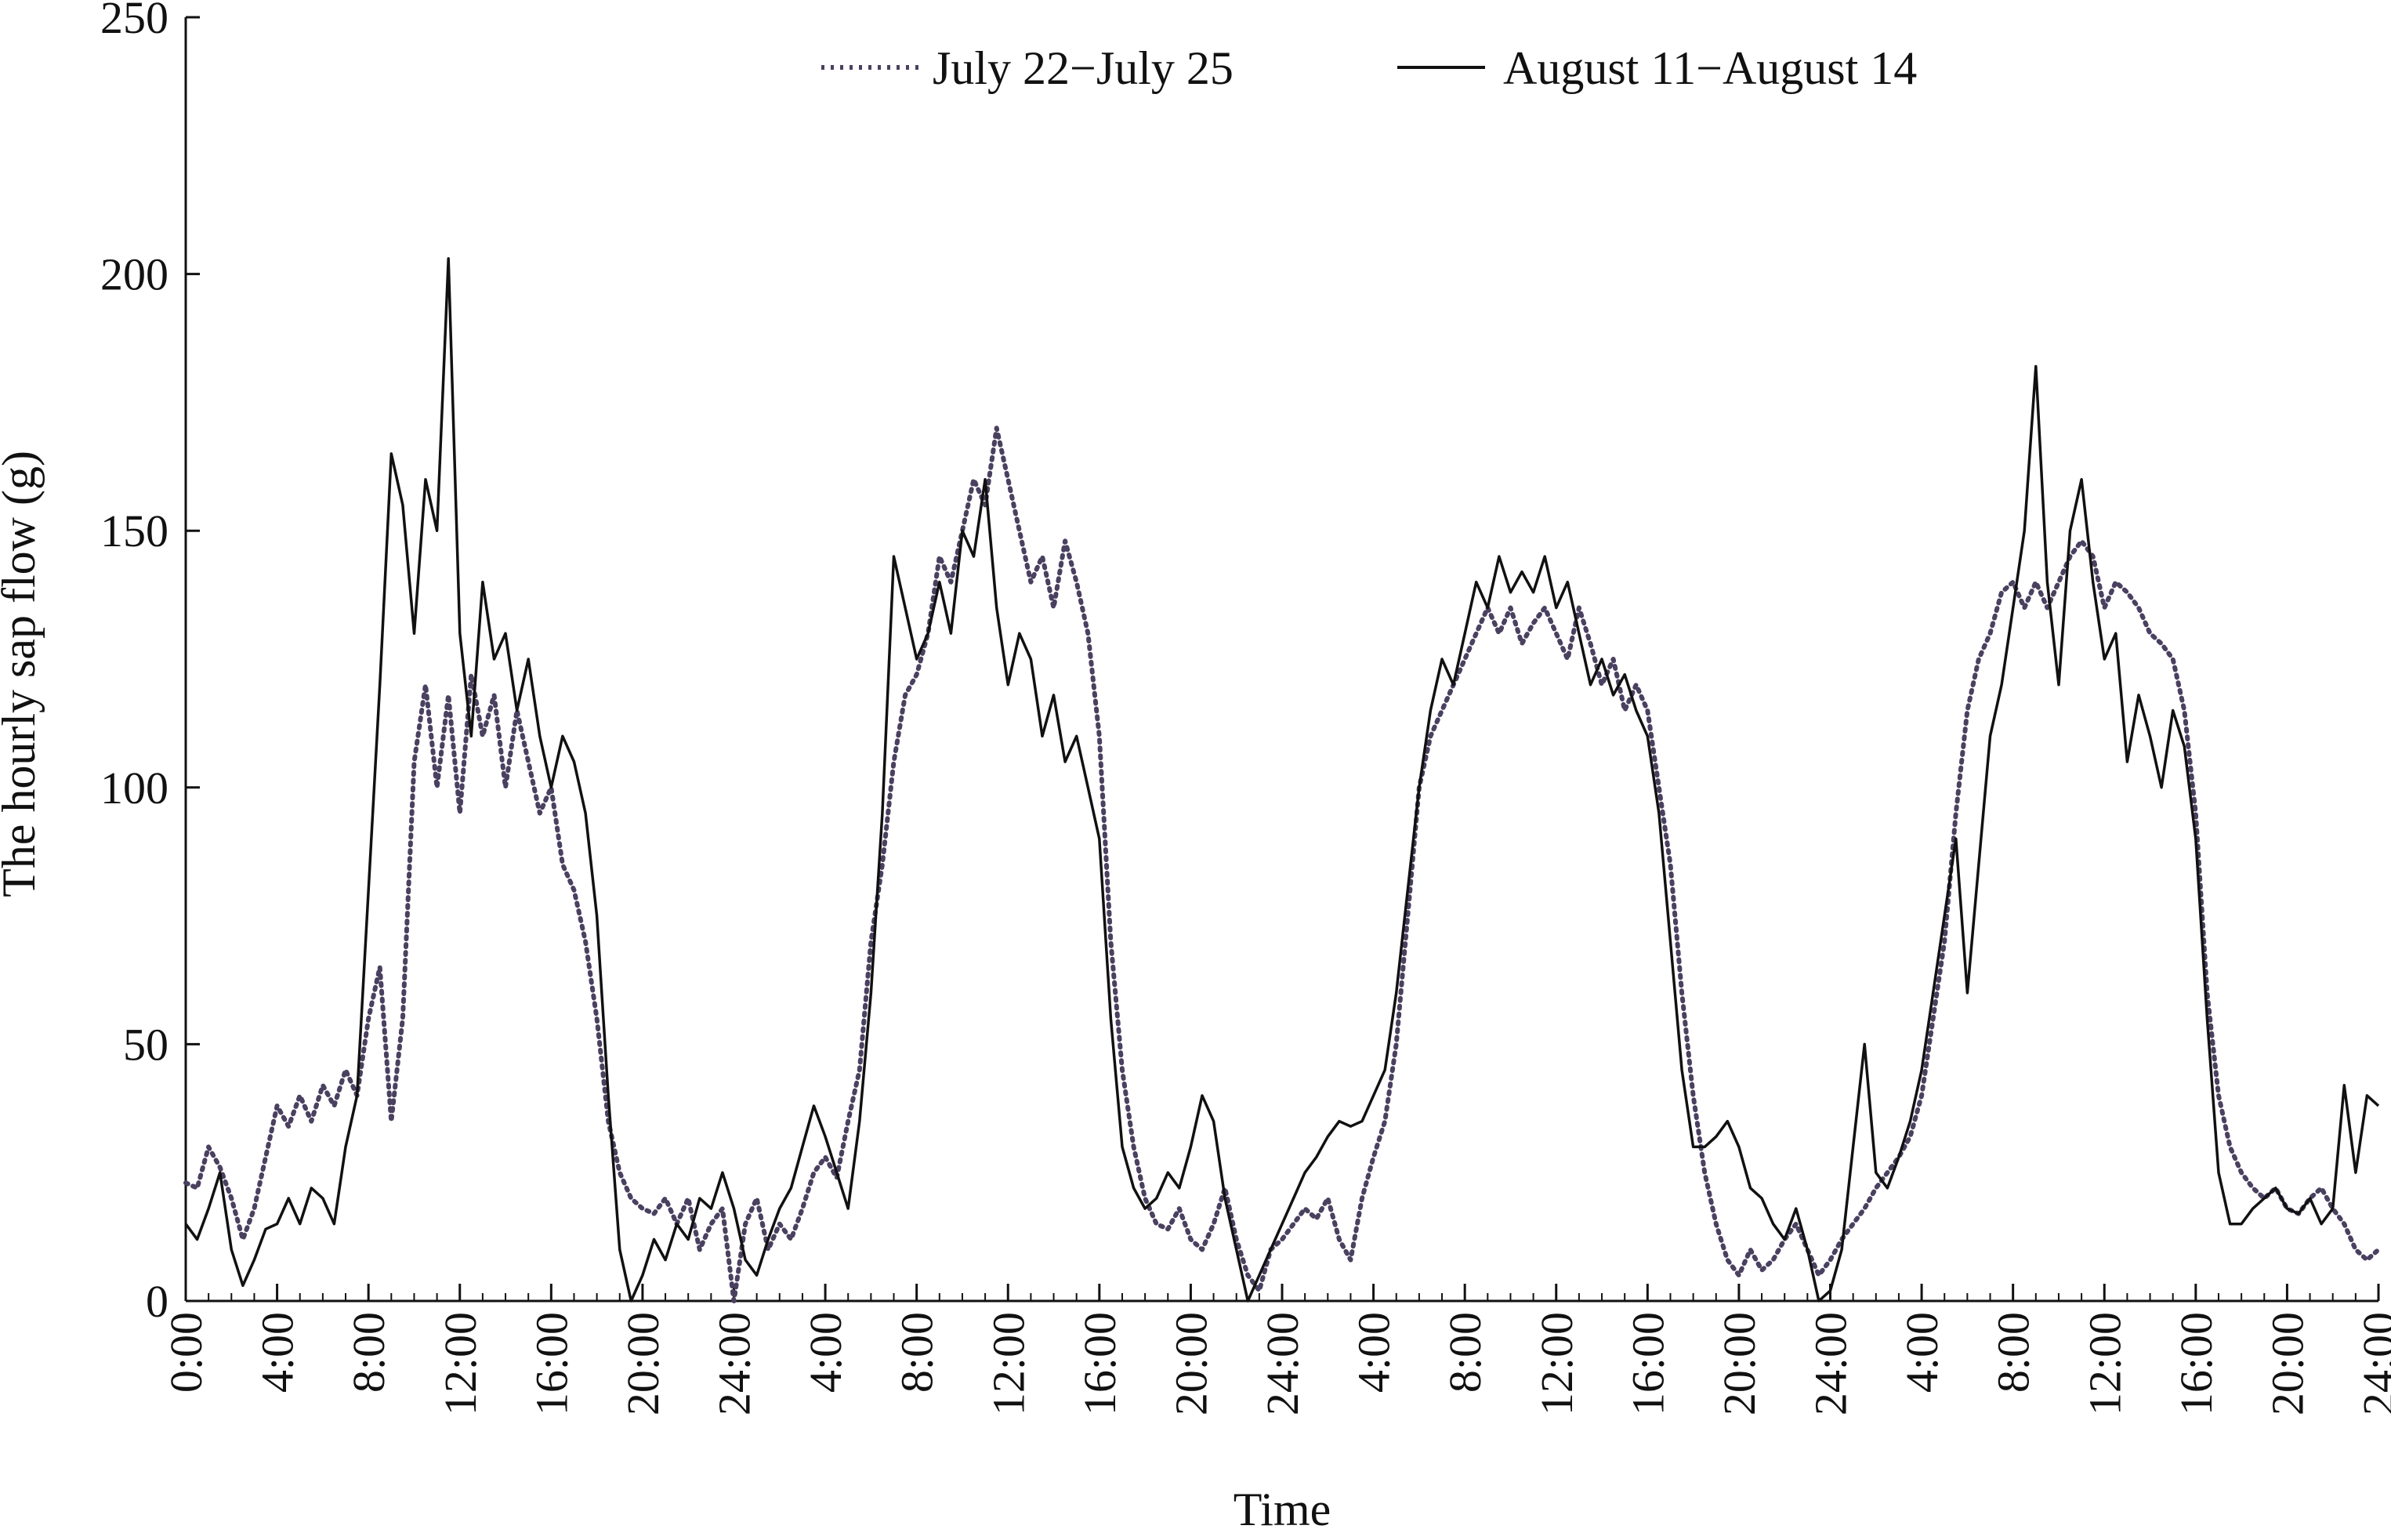 The width and height of the screenshot is (2391, 1540). I want to click on y-axis-title: The hourly sap flow (g), so click(22, 674).